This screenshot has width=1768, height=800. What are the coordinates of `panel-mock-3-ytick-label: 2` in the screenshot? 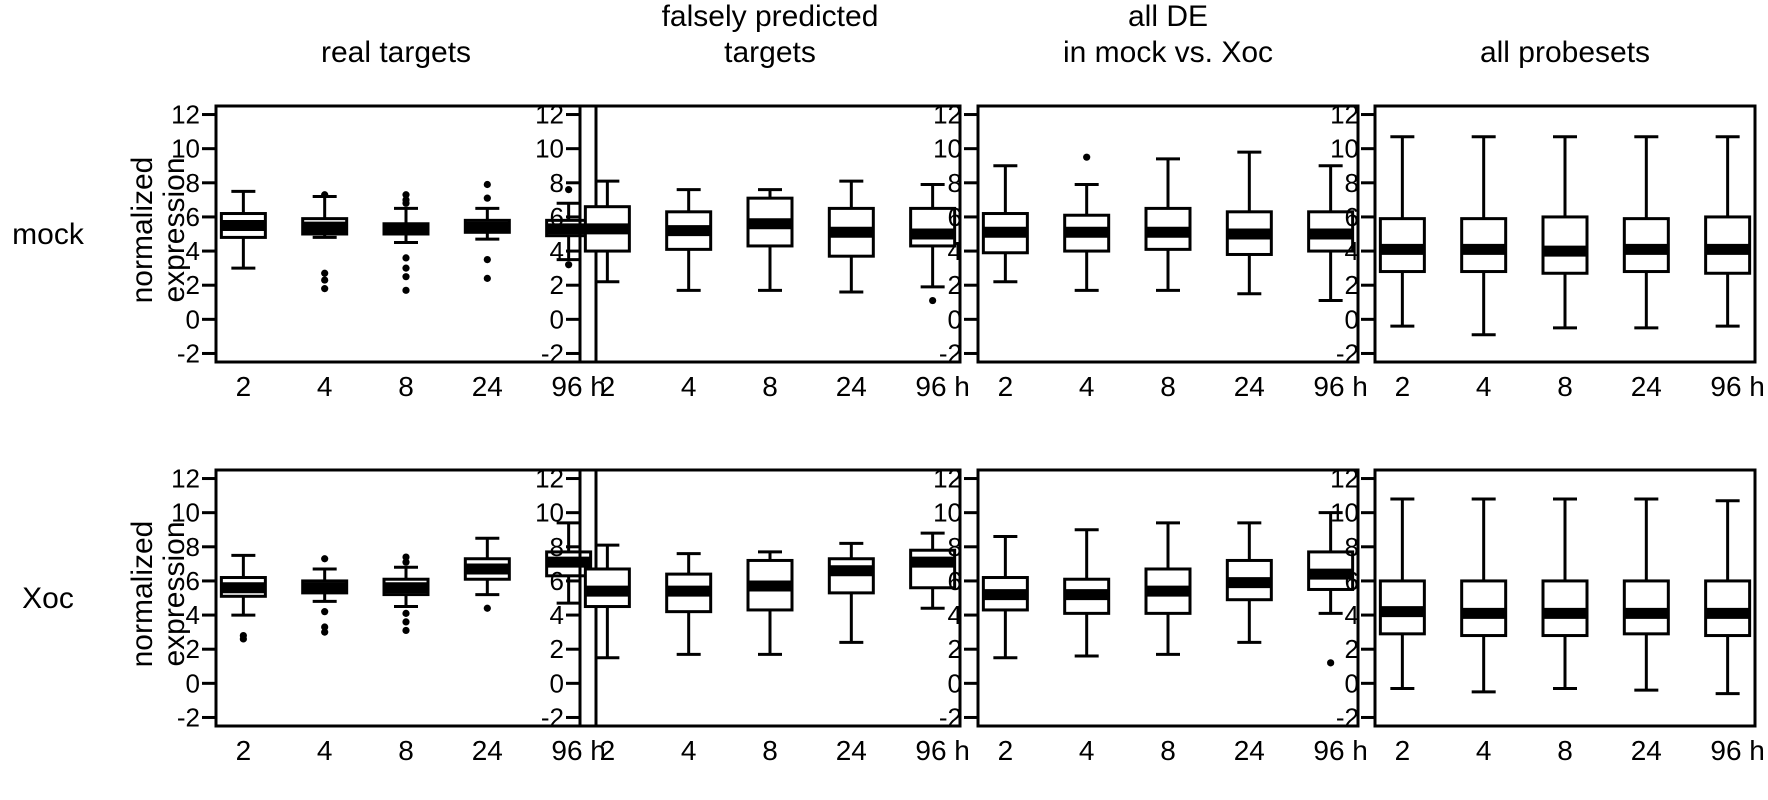 It's located at (955, 285).